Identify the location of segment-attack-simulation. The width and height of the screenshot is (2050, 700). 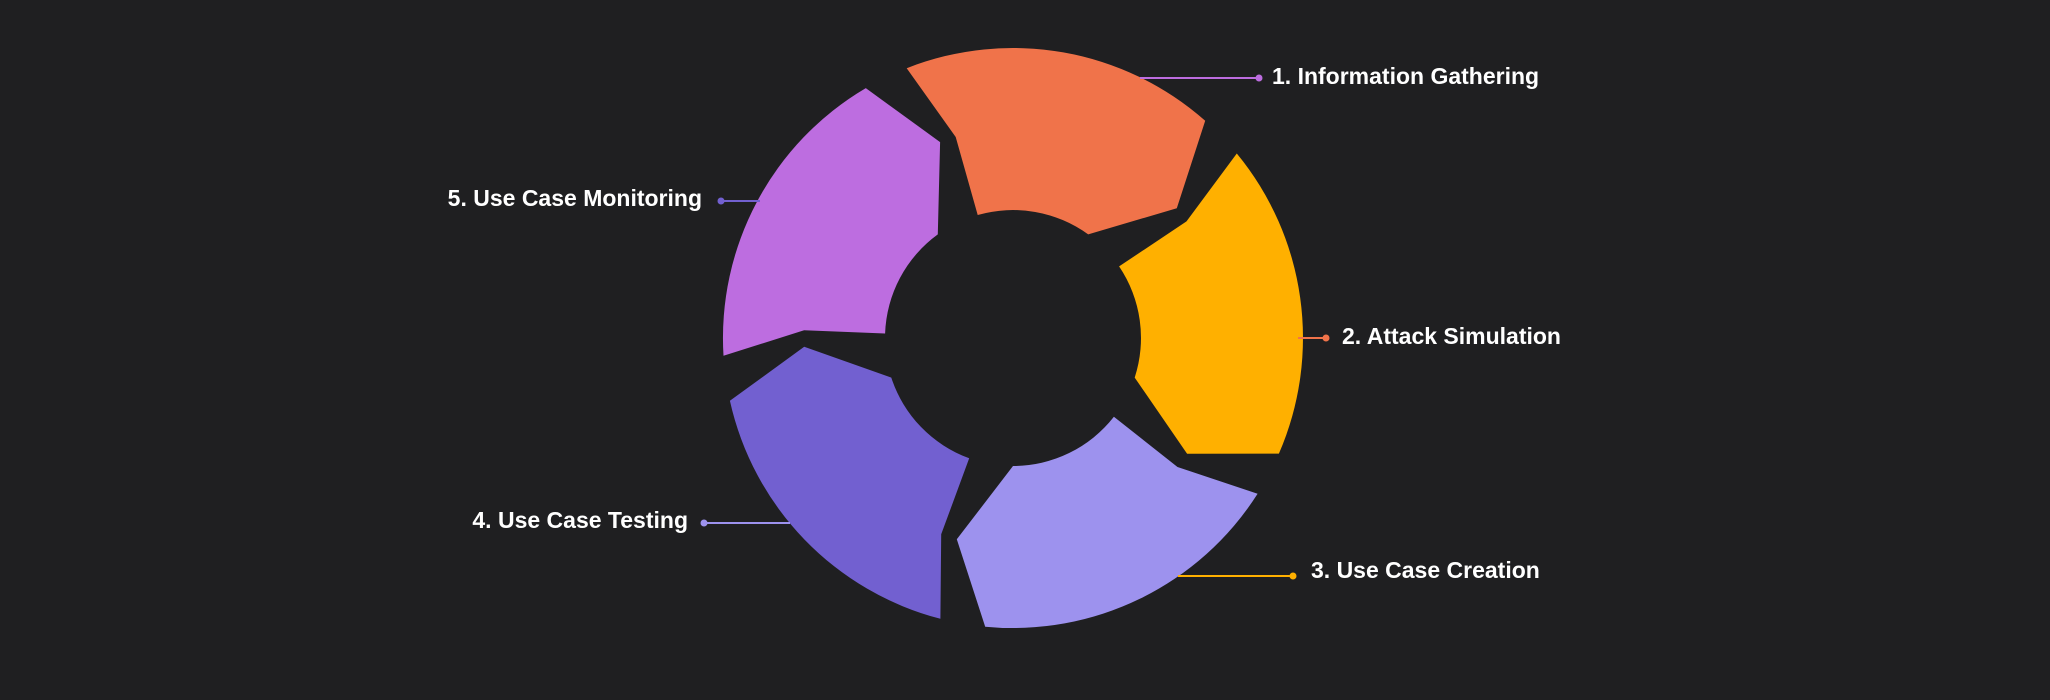
(1056, 141).